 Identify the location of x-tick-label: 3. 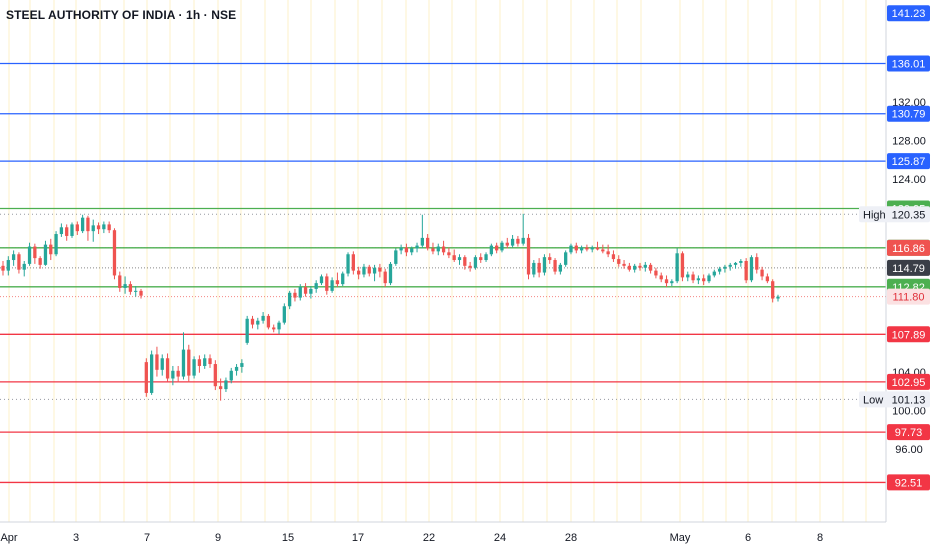
(76, 538).